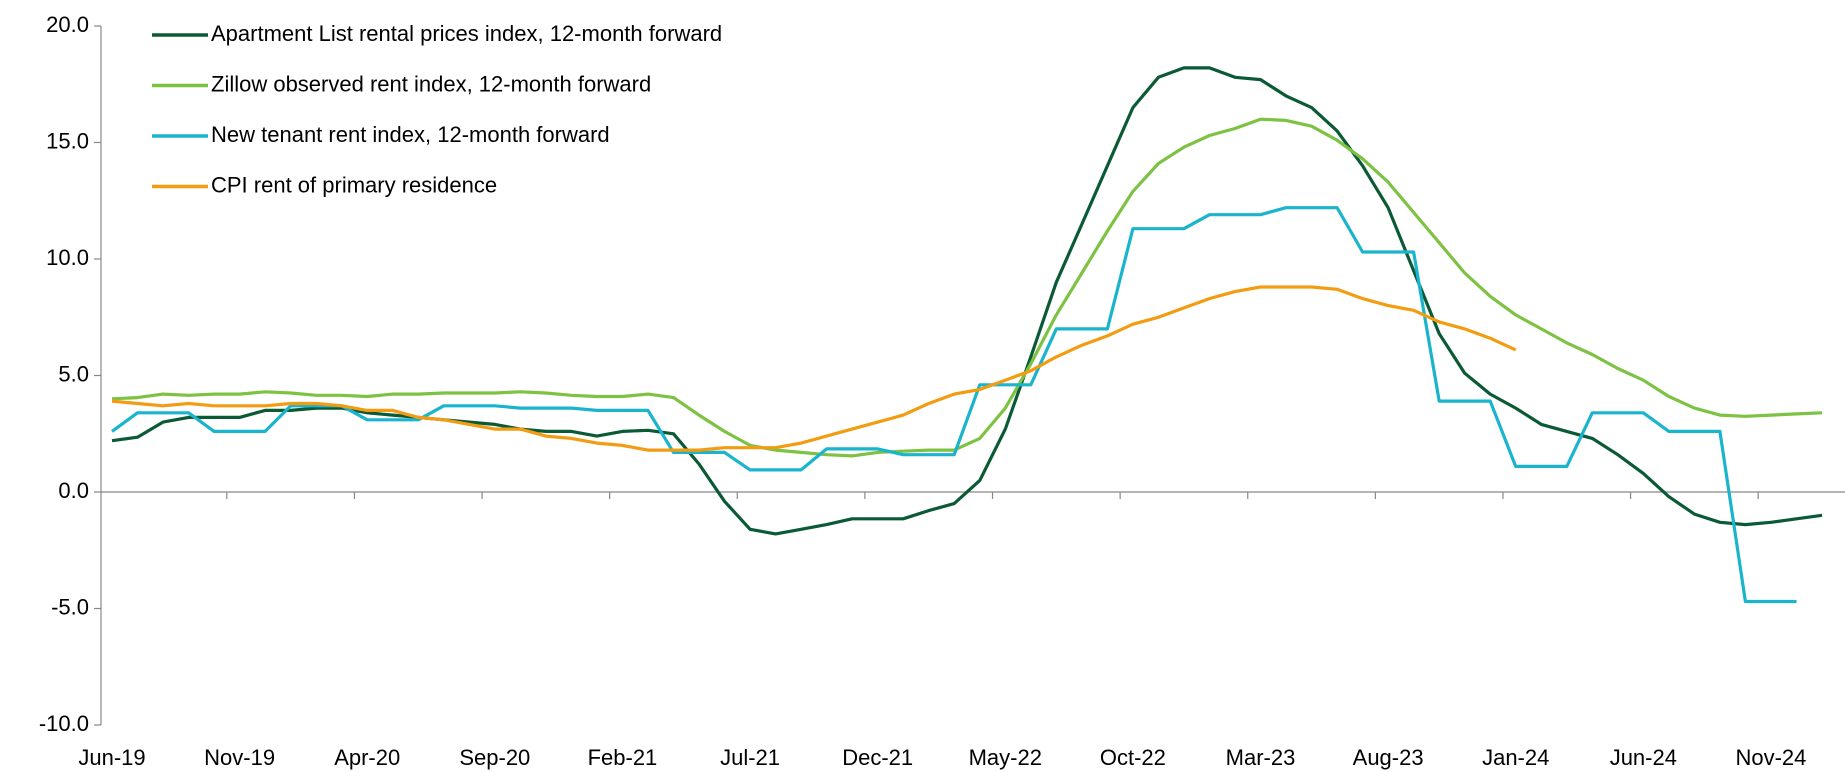 The height and width of the screenshot is (772, 1845). What do you see at coordinates (877, 757) in the screenshot?
I see `x-tick-label: Dec-21` at bounding box center [877, 757].